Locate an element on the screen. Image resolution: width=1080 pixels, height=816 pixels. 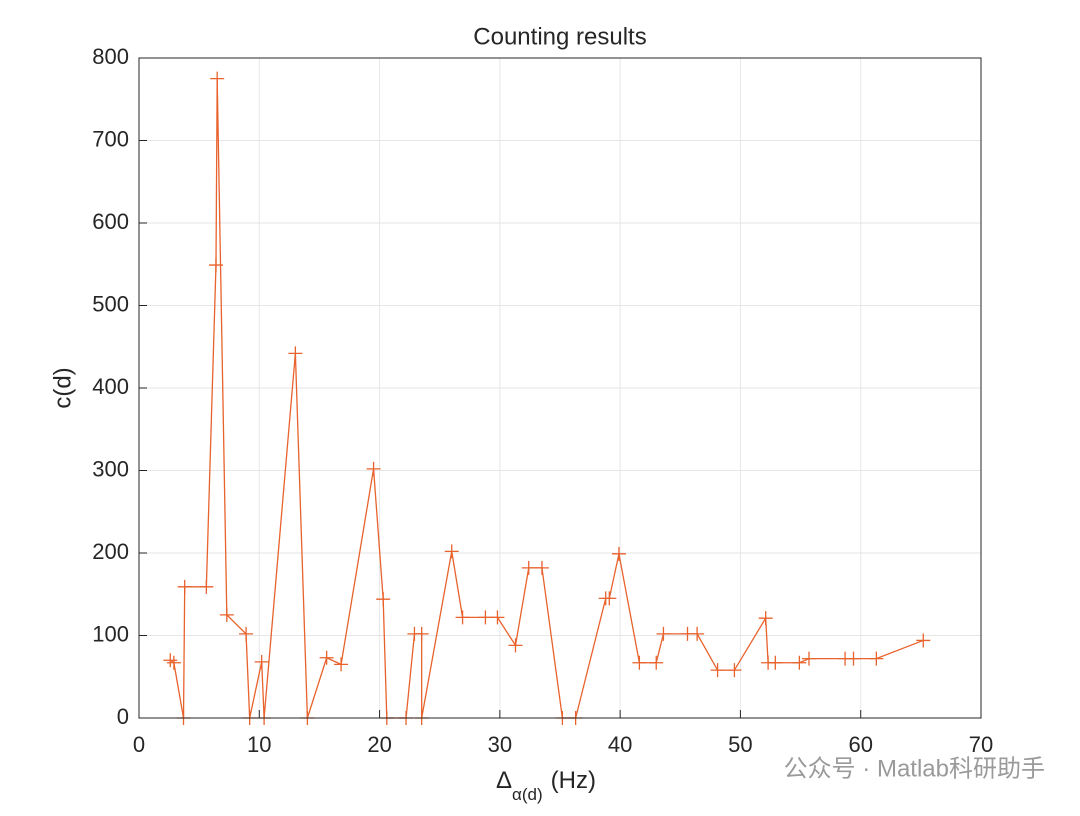
y-tick-label: 500 is located at coordinates (110, 303).